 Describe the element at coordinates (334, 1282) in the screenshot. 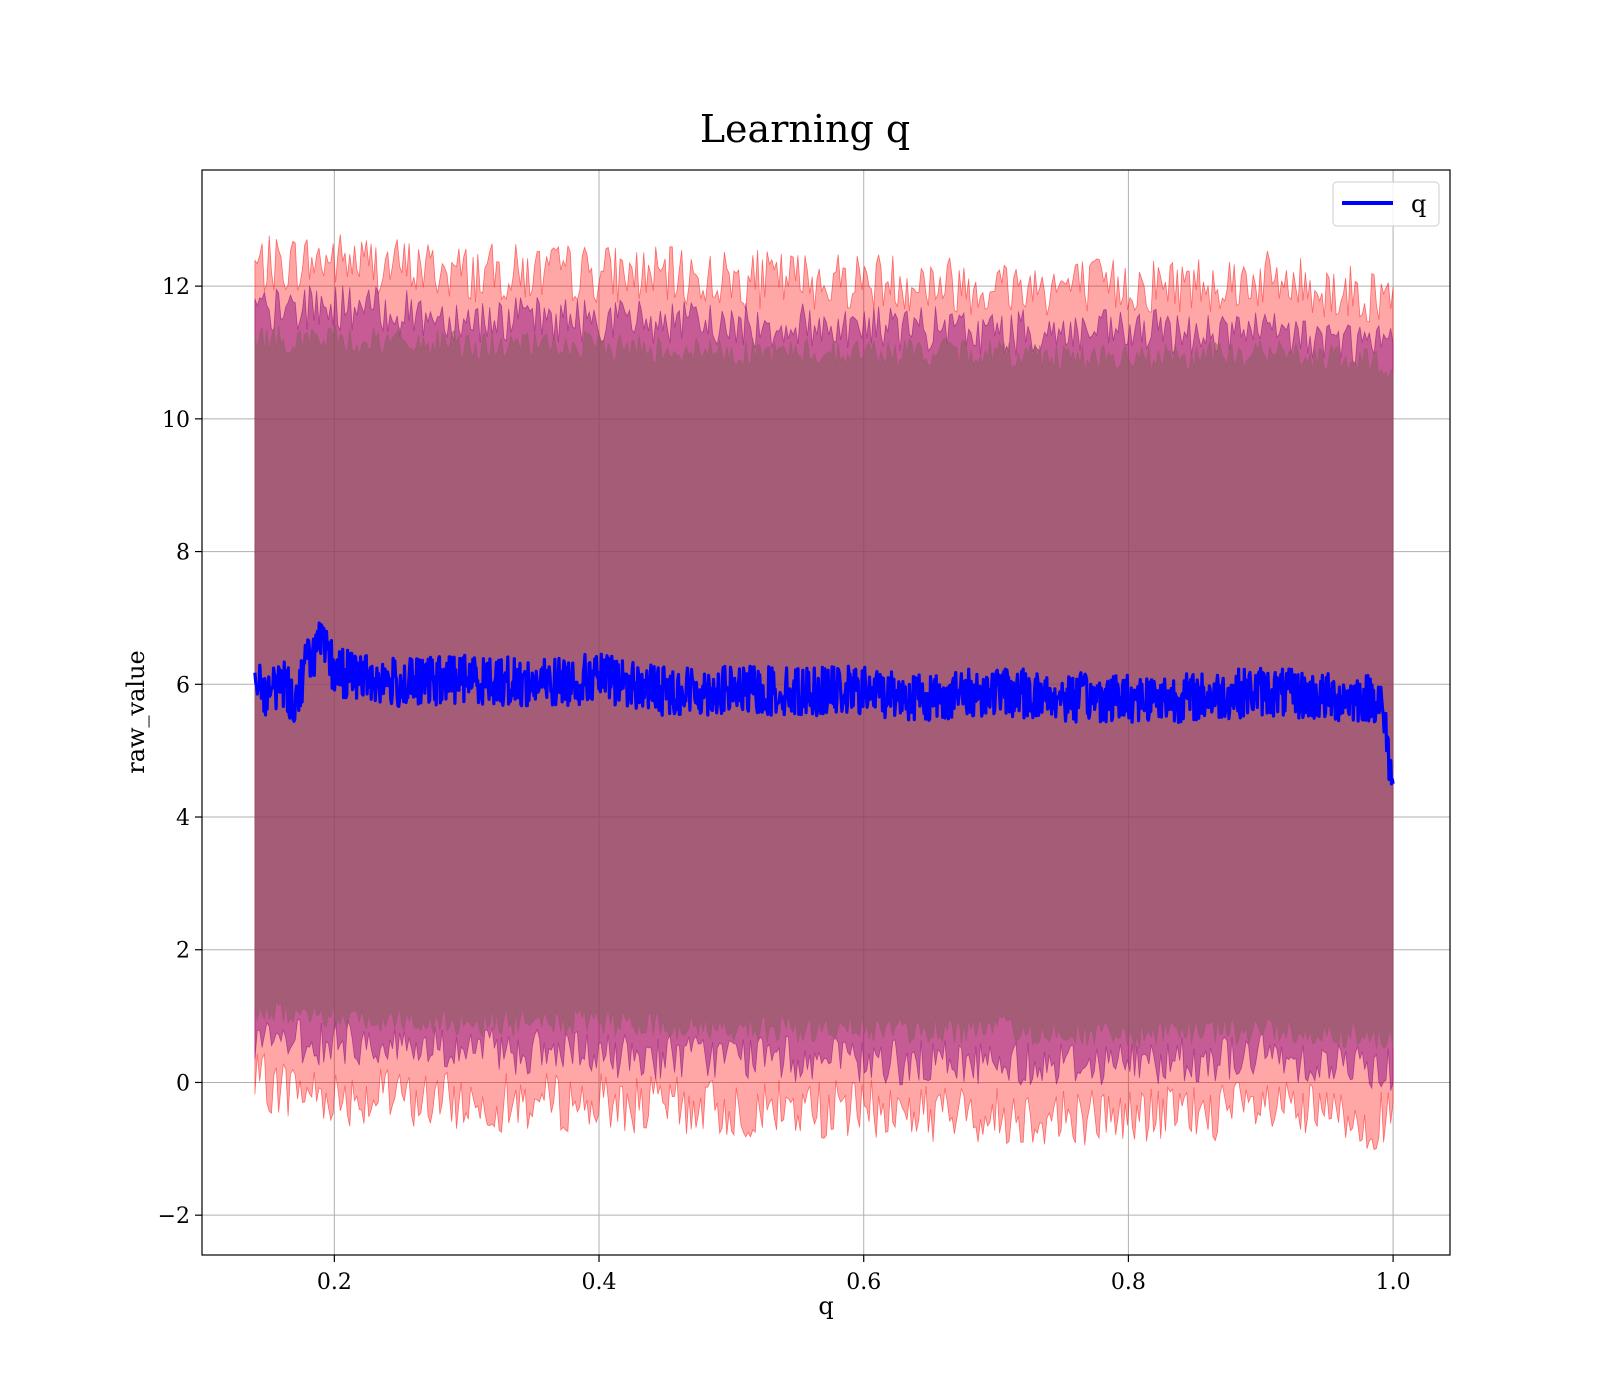

I see `x-tick-label-0: 0.2` at that location.